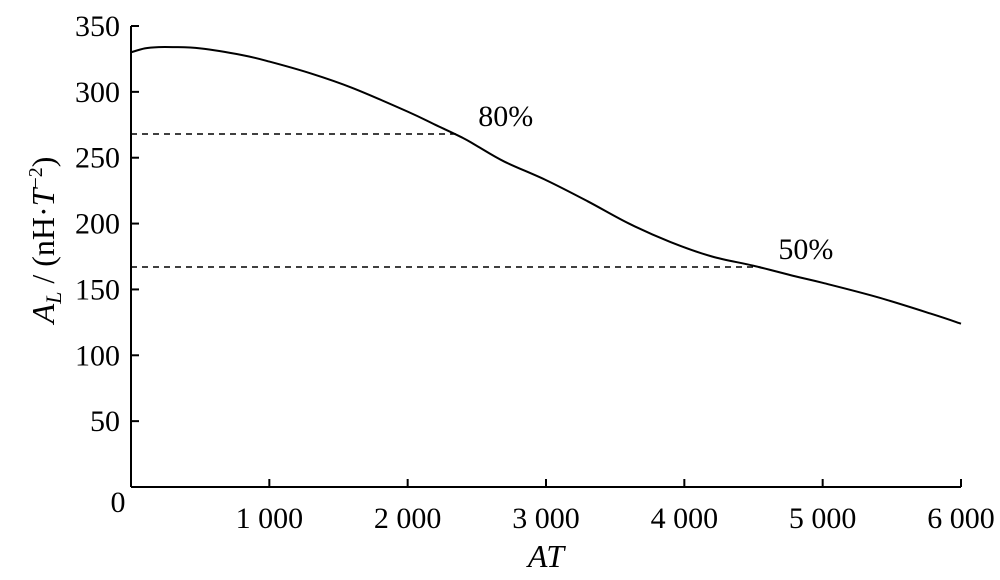 This screenshot has height=580, width=1000. Describe the element at coordinates (97, 355) in the screenshot. I see `y-tick-label: 100` at that location.